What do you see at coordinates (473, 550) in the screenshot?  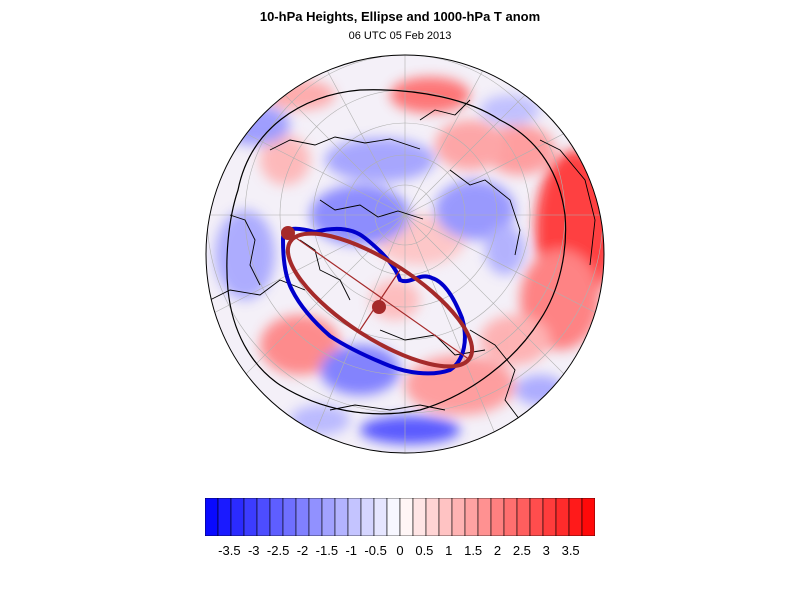 I see `colorbar-tick-label: 1.5` at bounding box center [473, 550].